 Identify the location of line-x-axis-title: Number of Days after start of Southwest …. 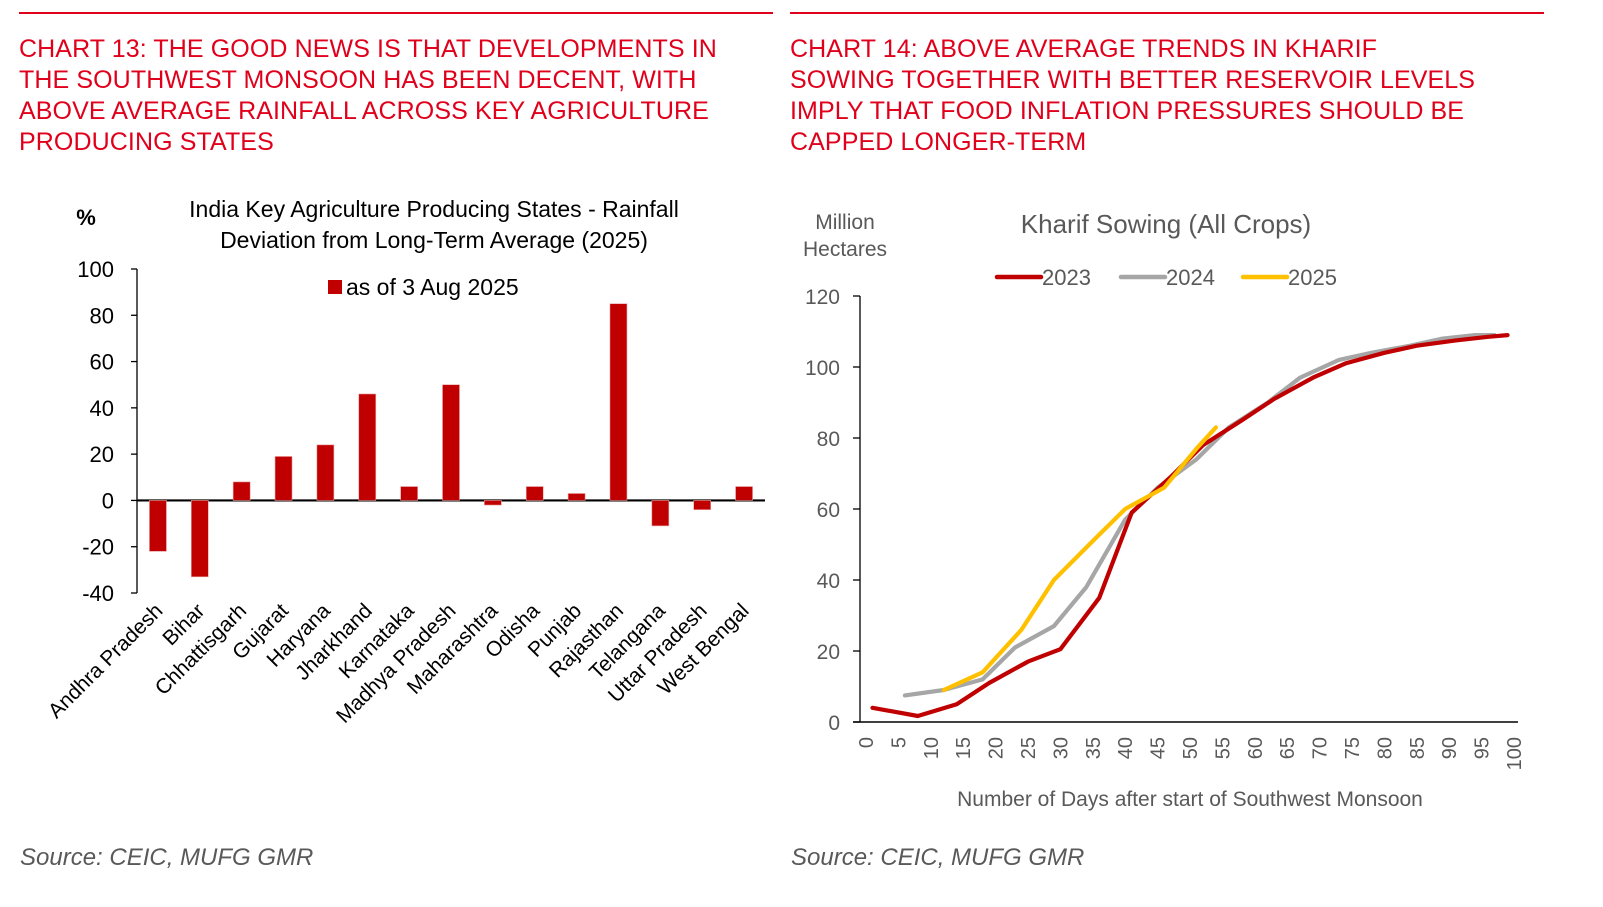
(1190, 799).